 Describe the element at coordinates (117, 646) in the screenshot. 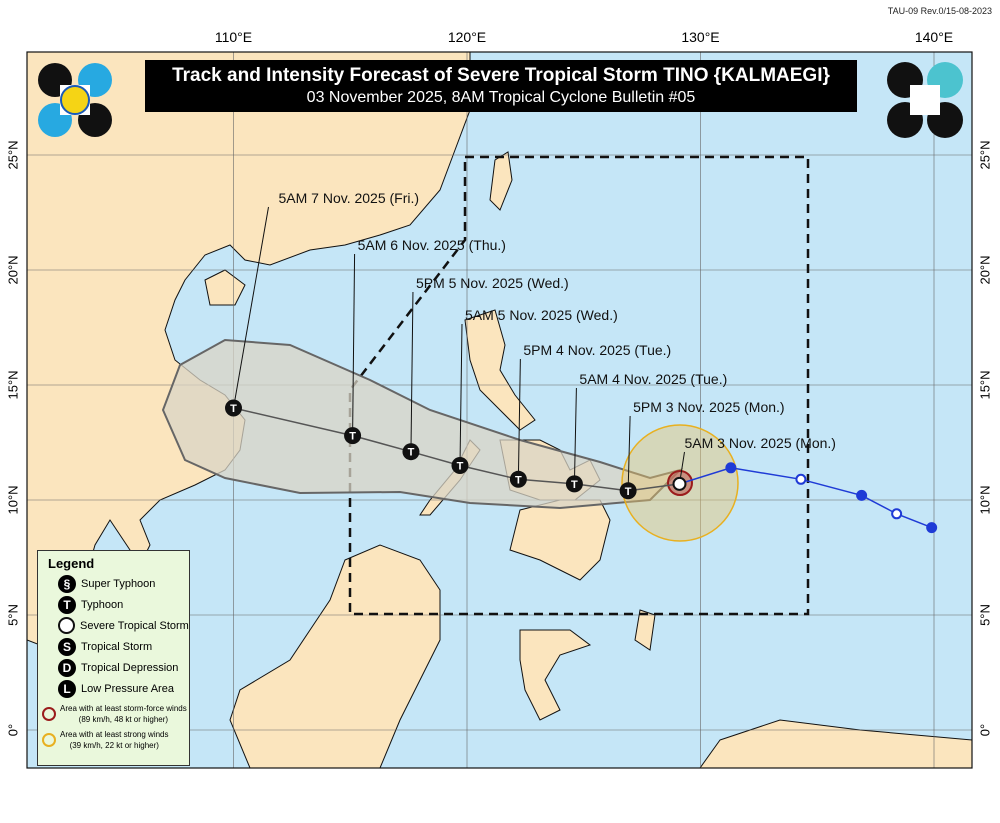

I see `legend-label: Tropical Storm` at that location.